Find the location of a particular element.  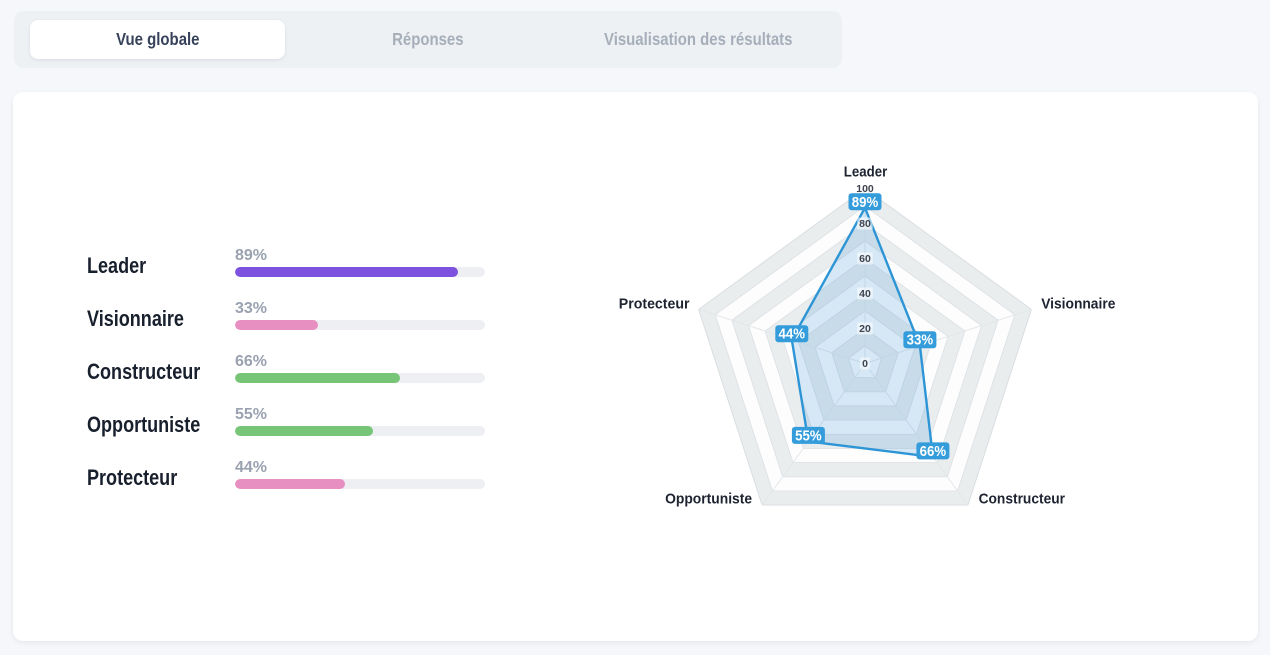

svg-text: 80 is located at coordinates (865, 224).